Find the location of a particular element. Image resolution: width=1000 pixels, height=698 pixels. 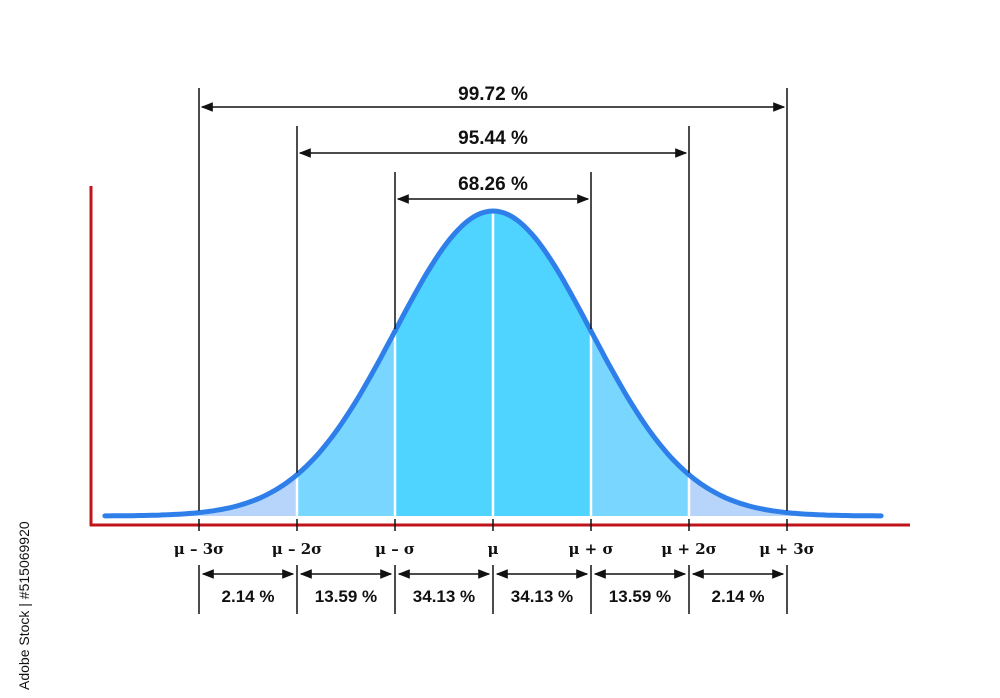

band-percent-labels: 2.14 % 13.59 % 34.13 % 34.13 % 13.59 % 2.14 % is located at coordinates (493, 587).